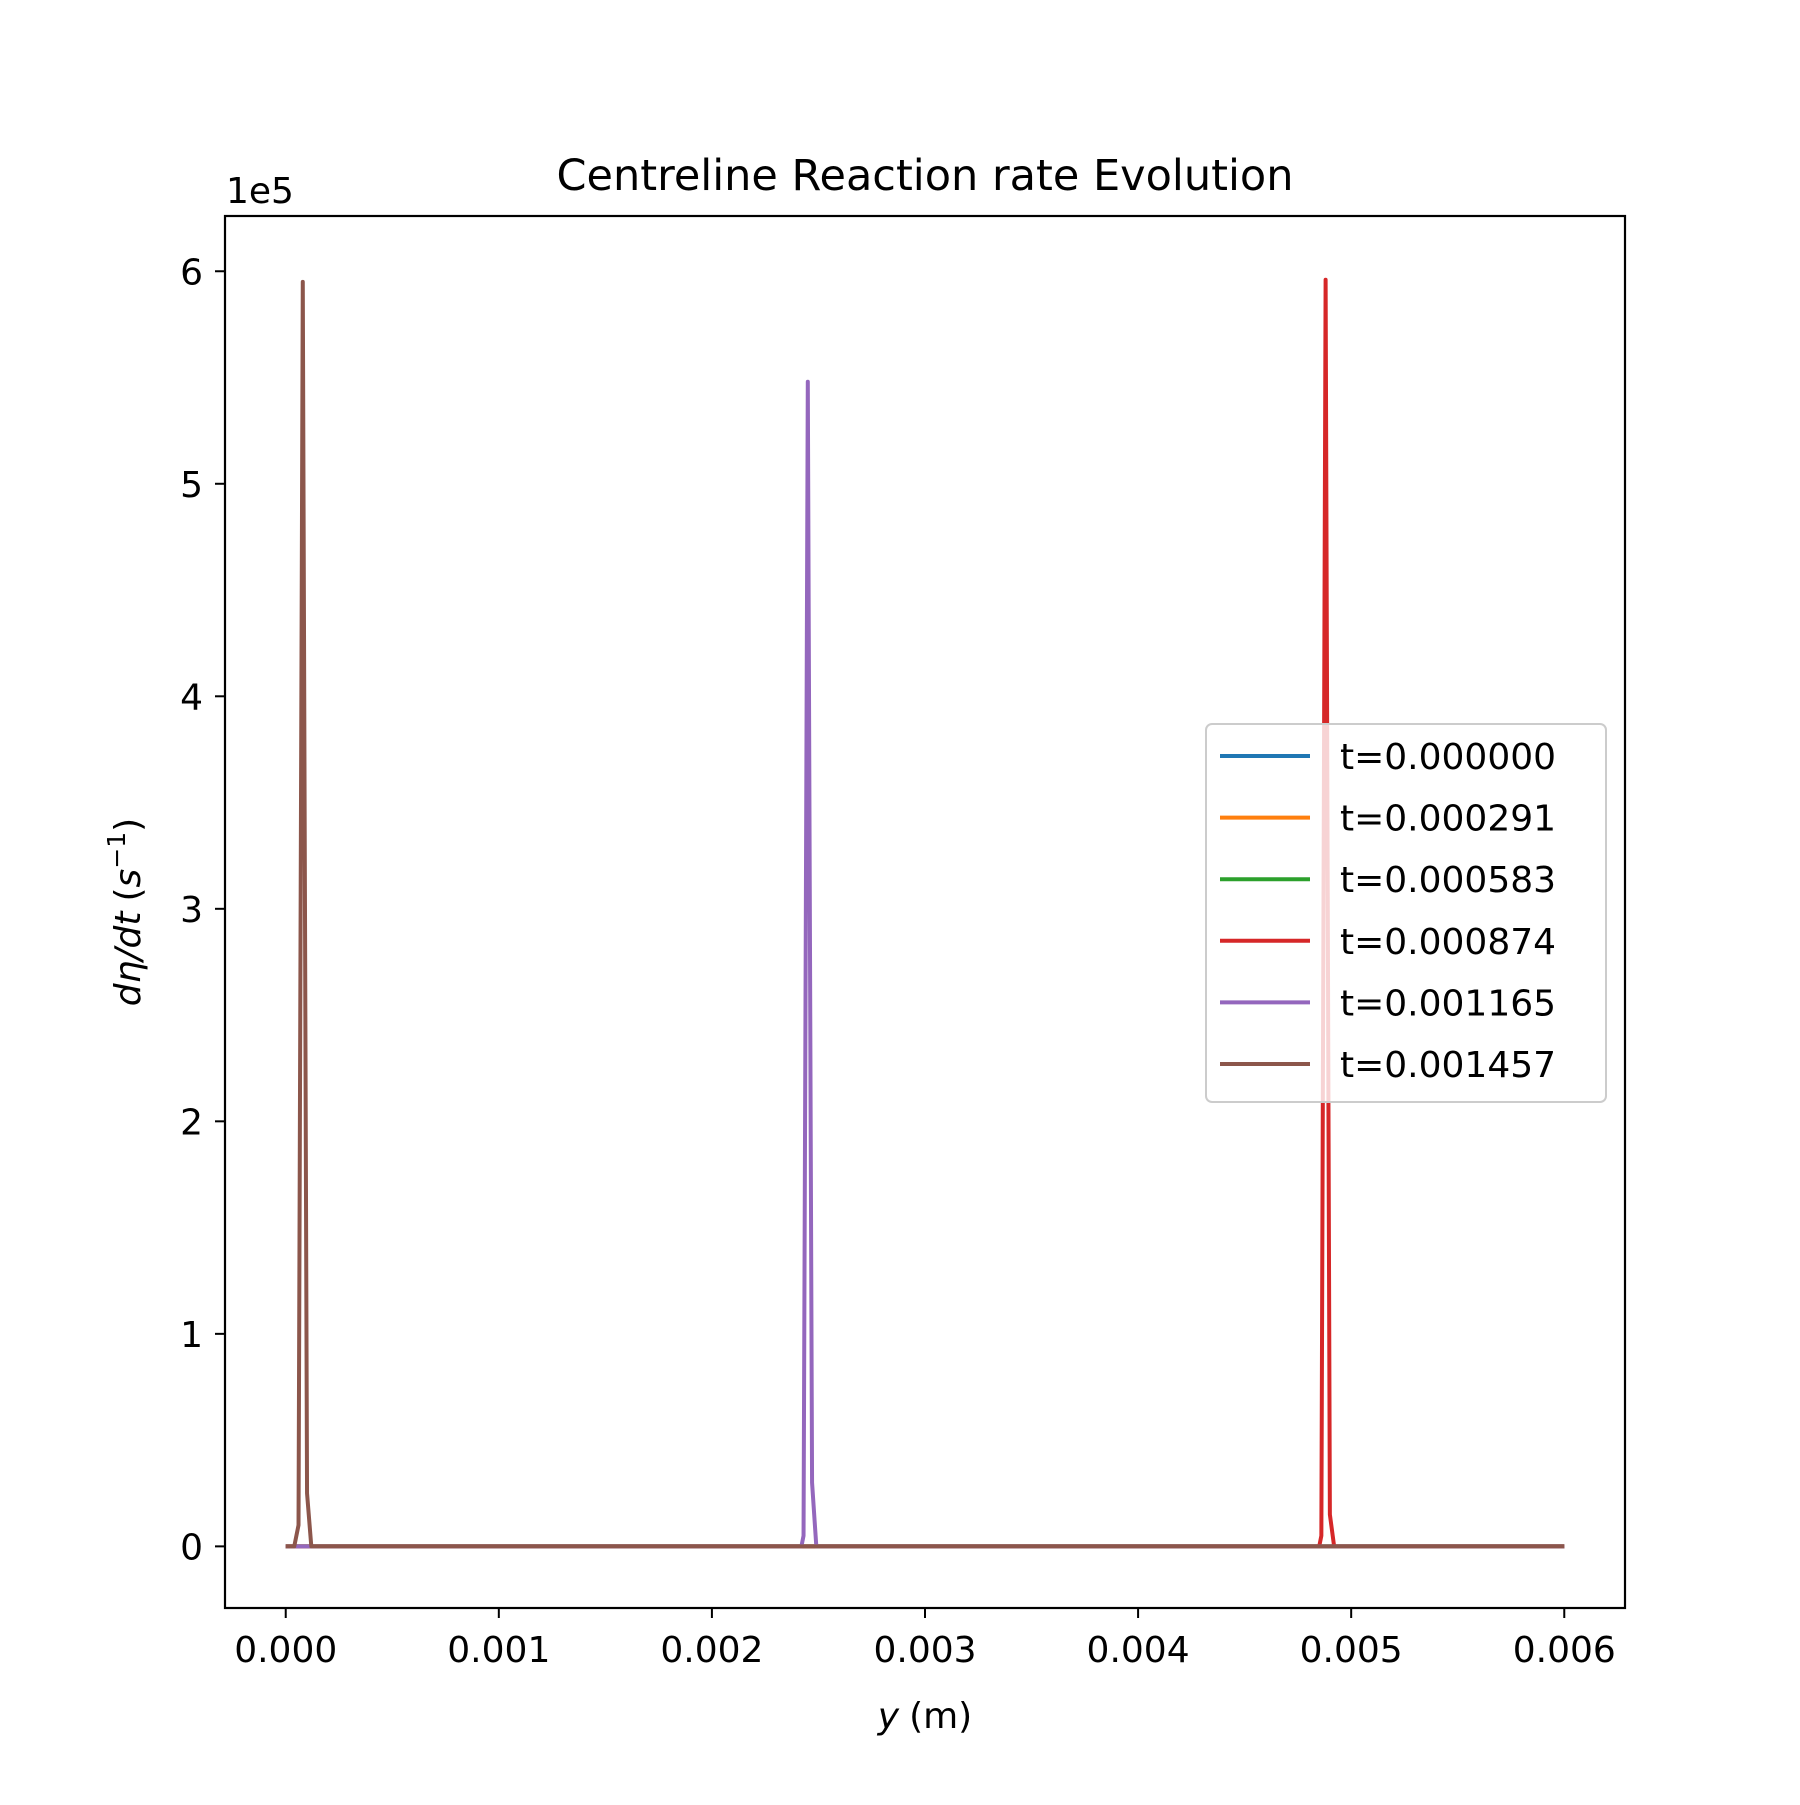 The image size is (1800, 1805). I want to click on y-tick-label: 2, so click(191, 1122).